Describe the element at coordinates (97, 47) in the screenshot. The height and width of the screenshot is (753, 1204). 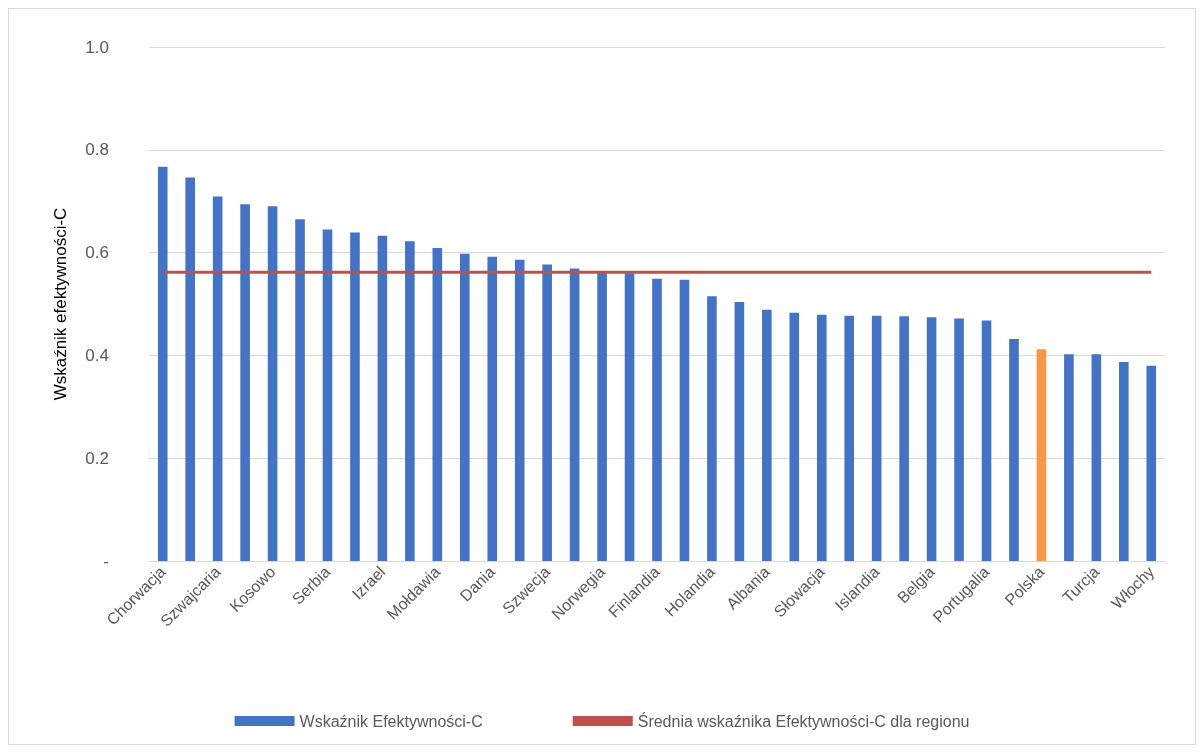
I see `y-tick-label: 1.0` at that location.